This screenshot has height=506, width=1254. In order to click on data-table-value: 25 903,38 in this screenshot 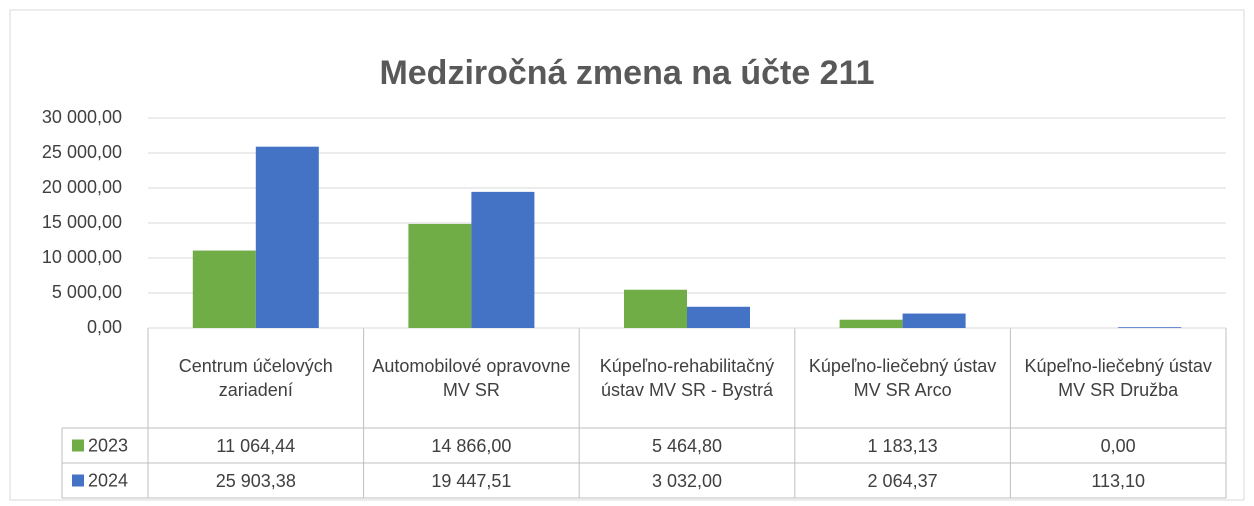, I will do `click(255, 480)`.